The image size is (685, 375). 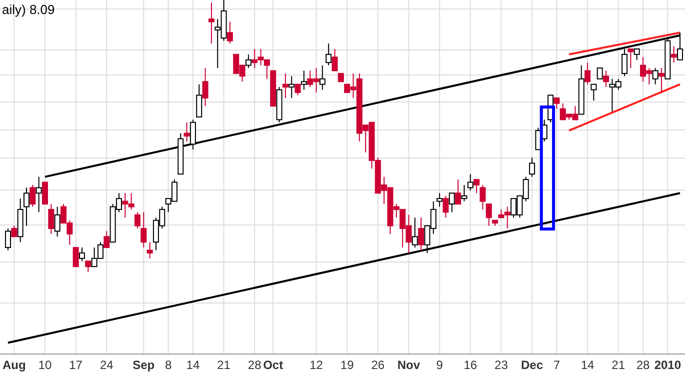 What do you see at coordinates (471, 365) in the screenshot?
I see `x-tick-label: 16` at bounding box center [471, 365].